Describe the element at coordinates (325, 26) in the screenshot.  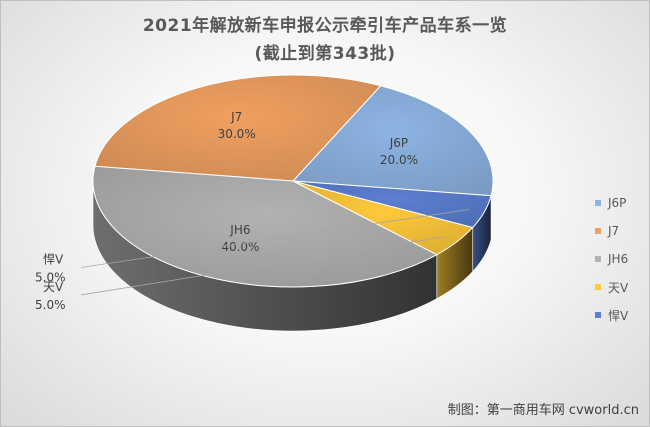
I see `chart-title: 2021年解放新车申报公示牵引车产品车系一览` at that location.